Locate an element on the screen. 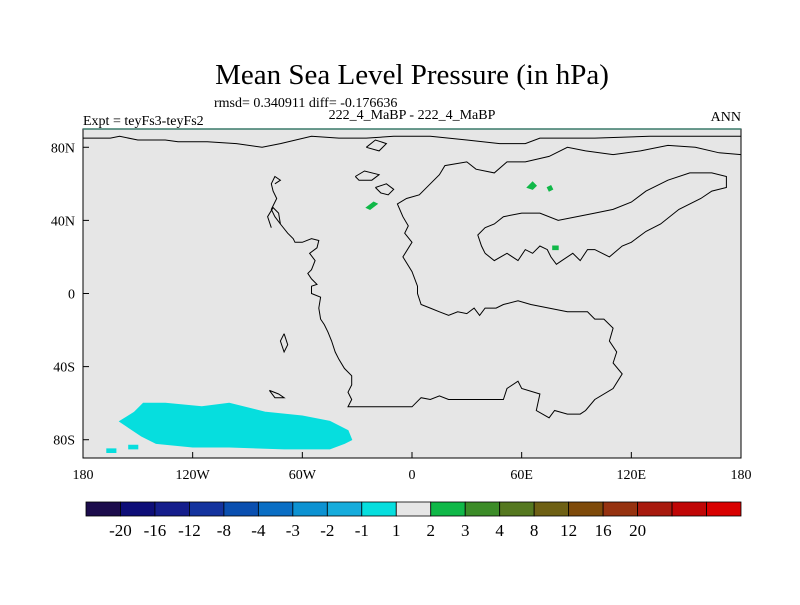  colorbar-label: -16 is located at coordinates (155, 530).